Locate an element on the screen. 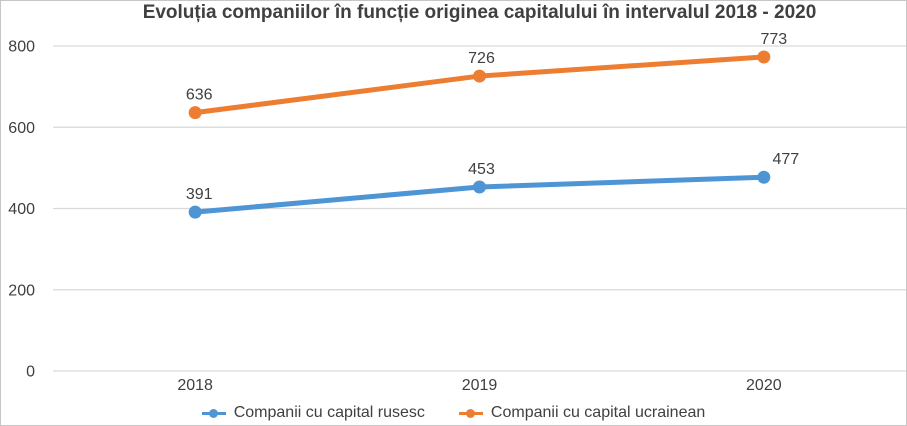 The image size is (907, 426). legend-item-capital-ucrainean: Companii cu capital ucrainean is located at coordinates (582, 413).